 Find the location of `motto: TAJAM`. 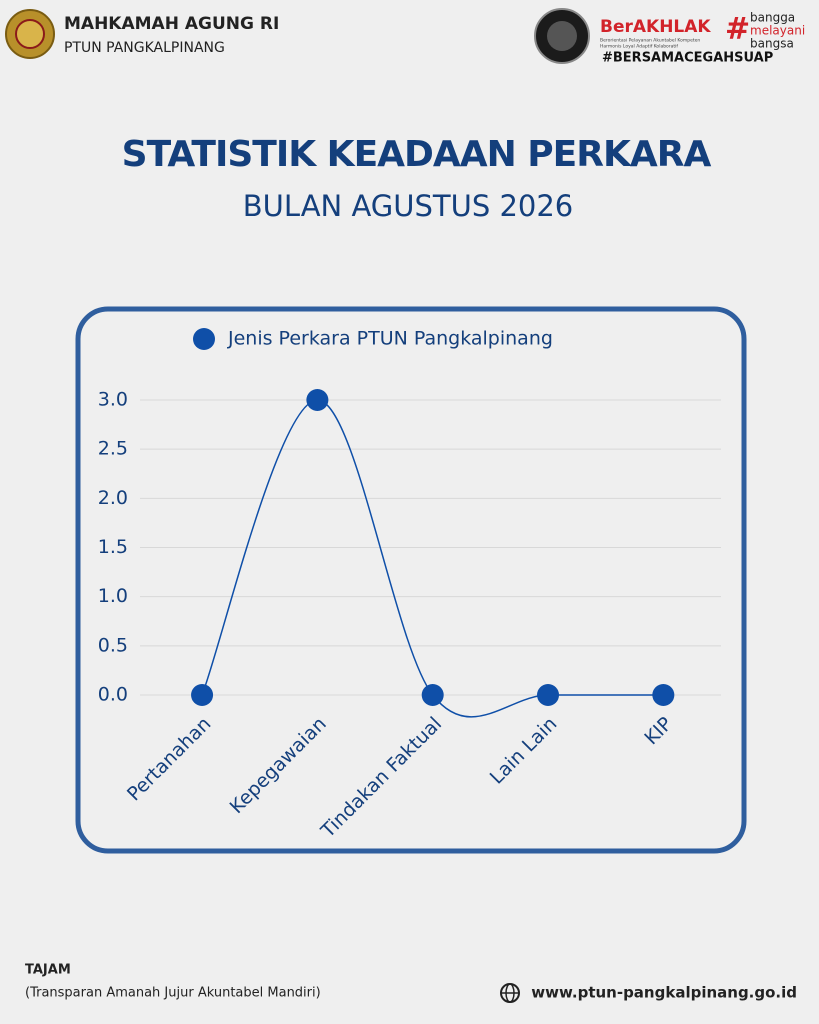

motto: TAJAM is located at coordinates (48, 970).